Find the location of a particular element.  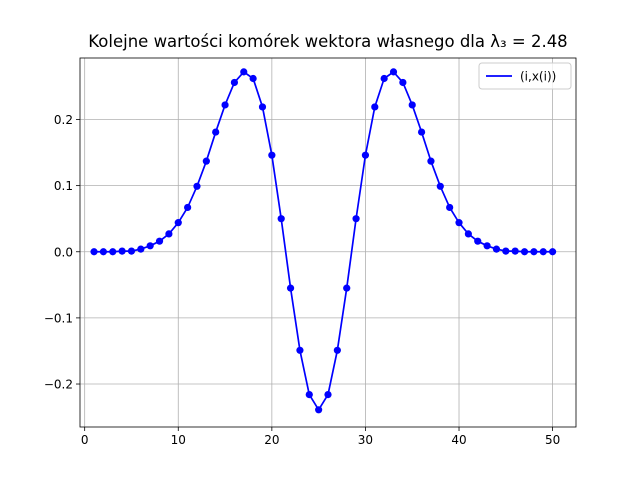

x-tick-label: 30 is located at coordinates (365, 440).